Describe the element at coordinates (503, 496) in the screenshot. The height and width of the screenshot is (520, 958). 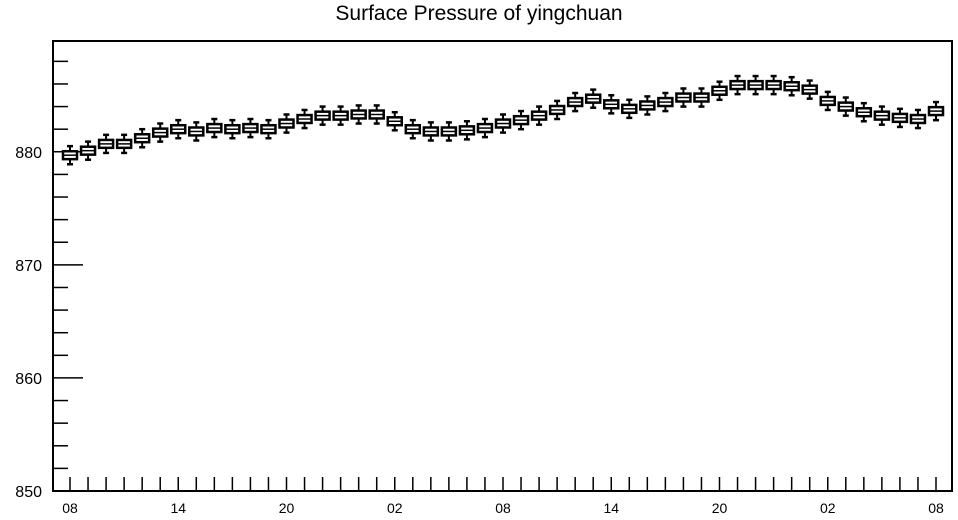
I see `x-axis: 08 14 20 02 08 14 20 02 08` at that location.